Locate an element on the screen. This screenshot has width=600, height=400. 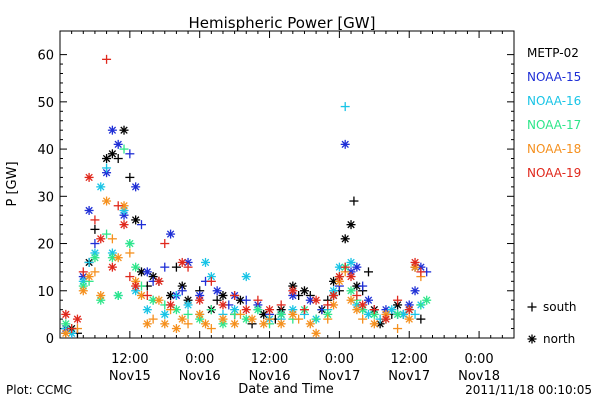
legend-entry: NOAA-19 is located at coordinates (554, 173).